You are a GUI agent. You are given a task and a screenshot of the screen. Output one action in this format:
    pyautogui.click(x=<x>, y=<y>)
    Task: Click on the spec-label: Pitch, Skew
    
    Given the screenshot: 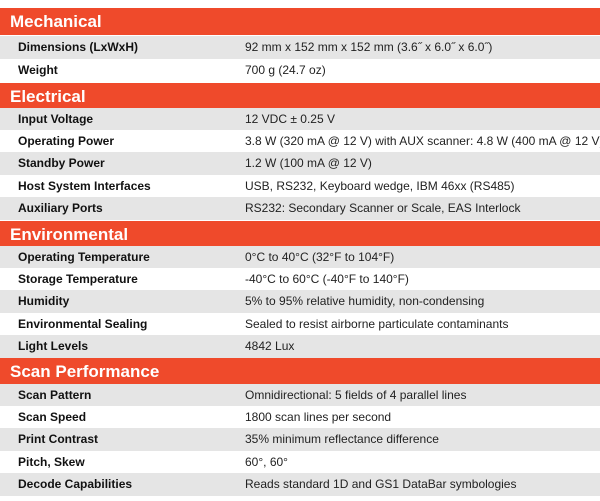 What is the action you would take?
    pyautogui.click(x=51, y=462)
    